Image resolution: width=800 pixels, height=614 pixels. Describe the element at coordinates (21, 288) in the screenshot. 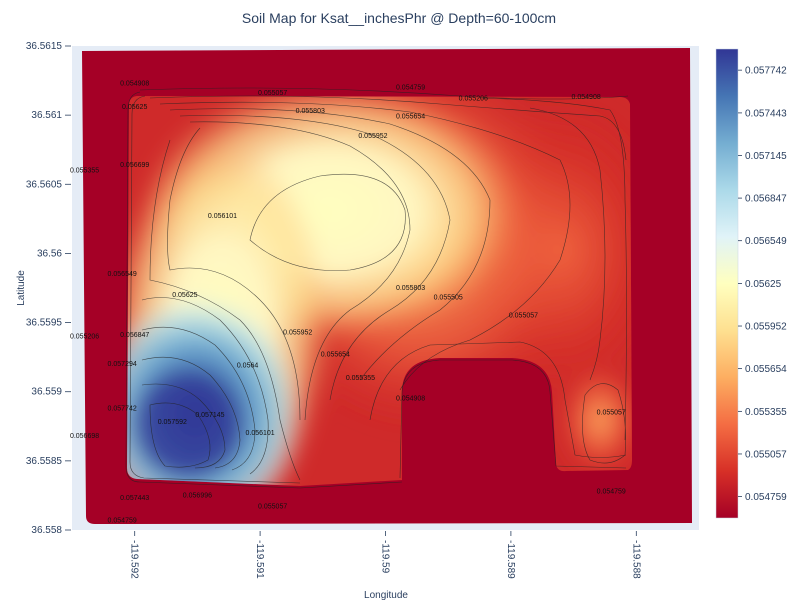

I see `y-axis-title: Latitude` at that location.